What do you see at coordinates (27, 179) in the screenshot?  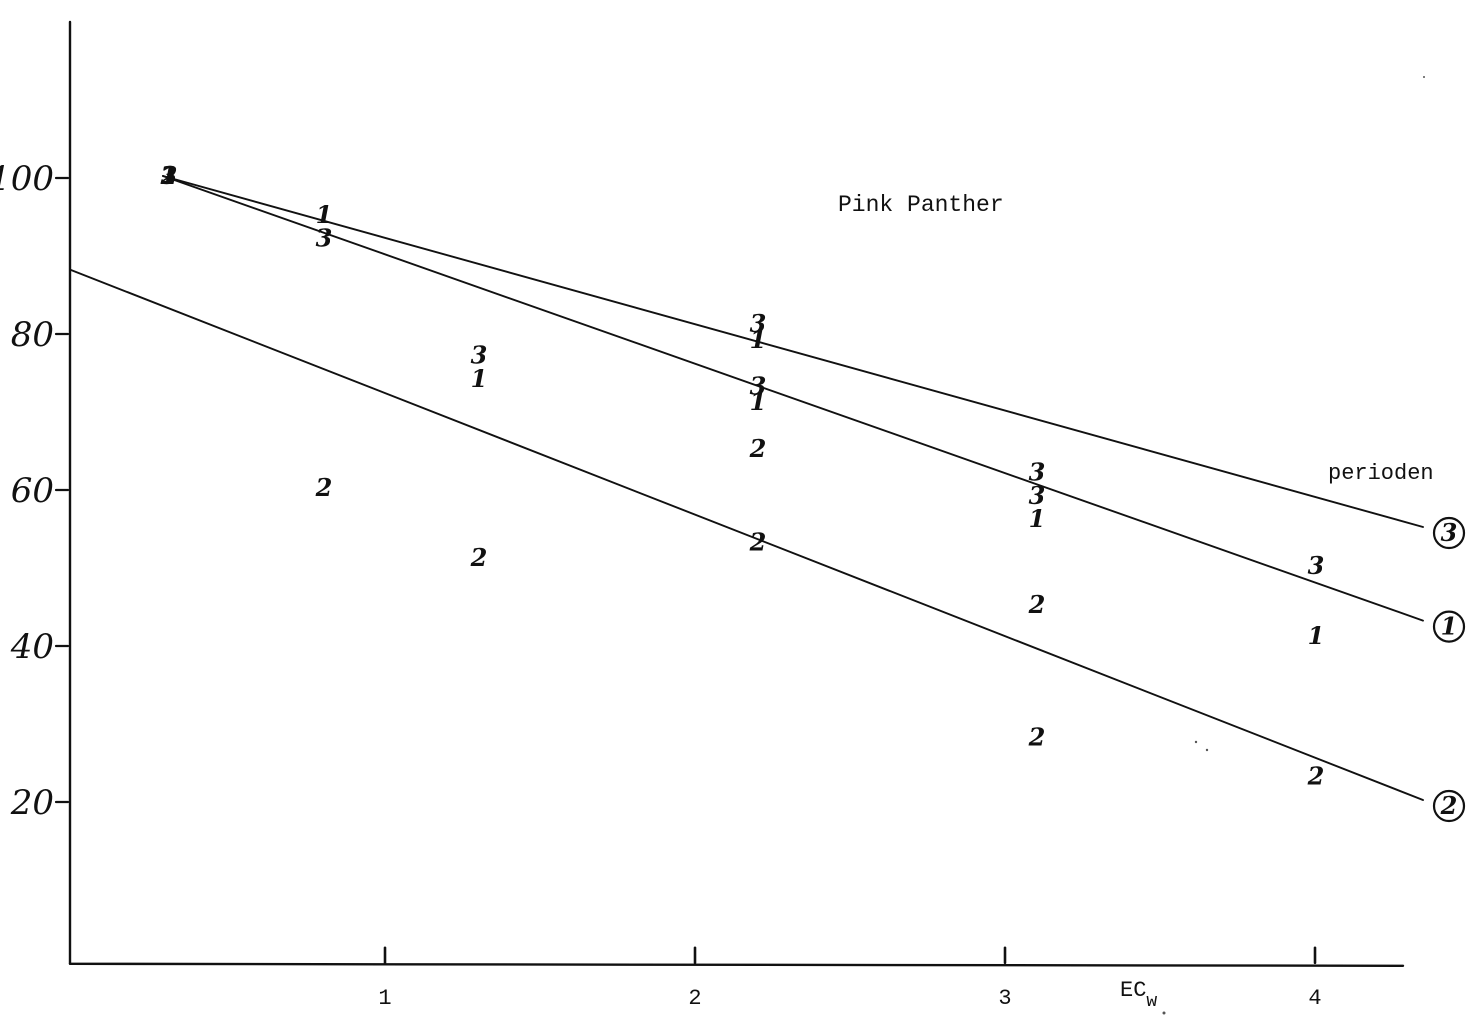 I see `y-tick-label: 100` at bounding box center [27, 179].